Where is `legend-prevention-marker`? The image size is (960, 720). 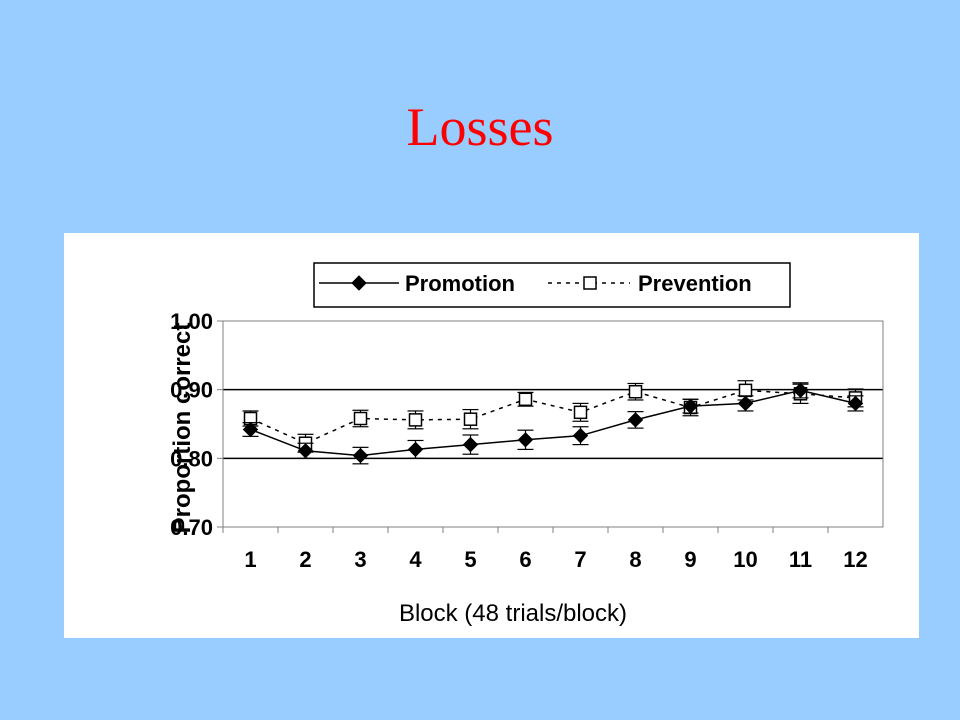 legend-prevention-marker is located at coordinates (590, 283).